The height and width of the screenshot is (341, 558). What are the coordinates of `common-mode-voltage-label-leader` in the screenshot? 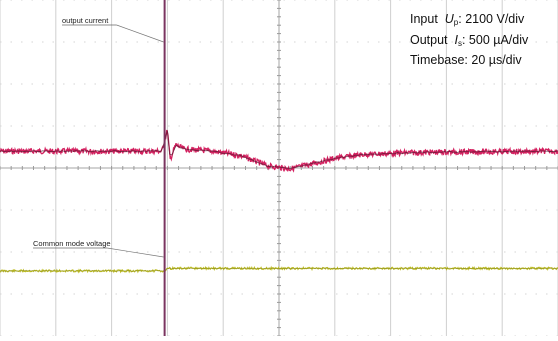 It's located at (135, 252).